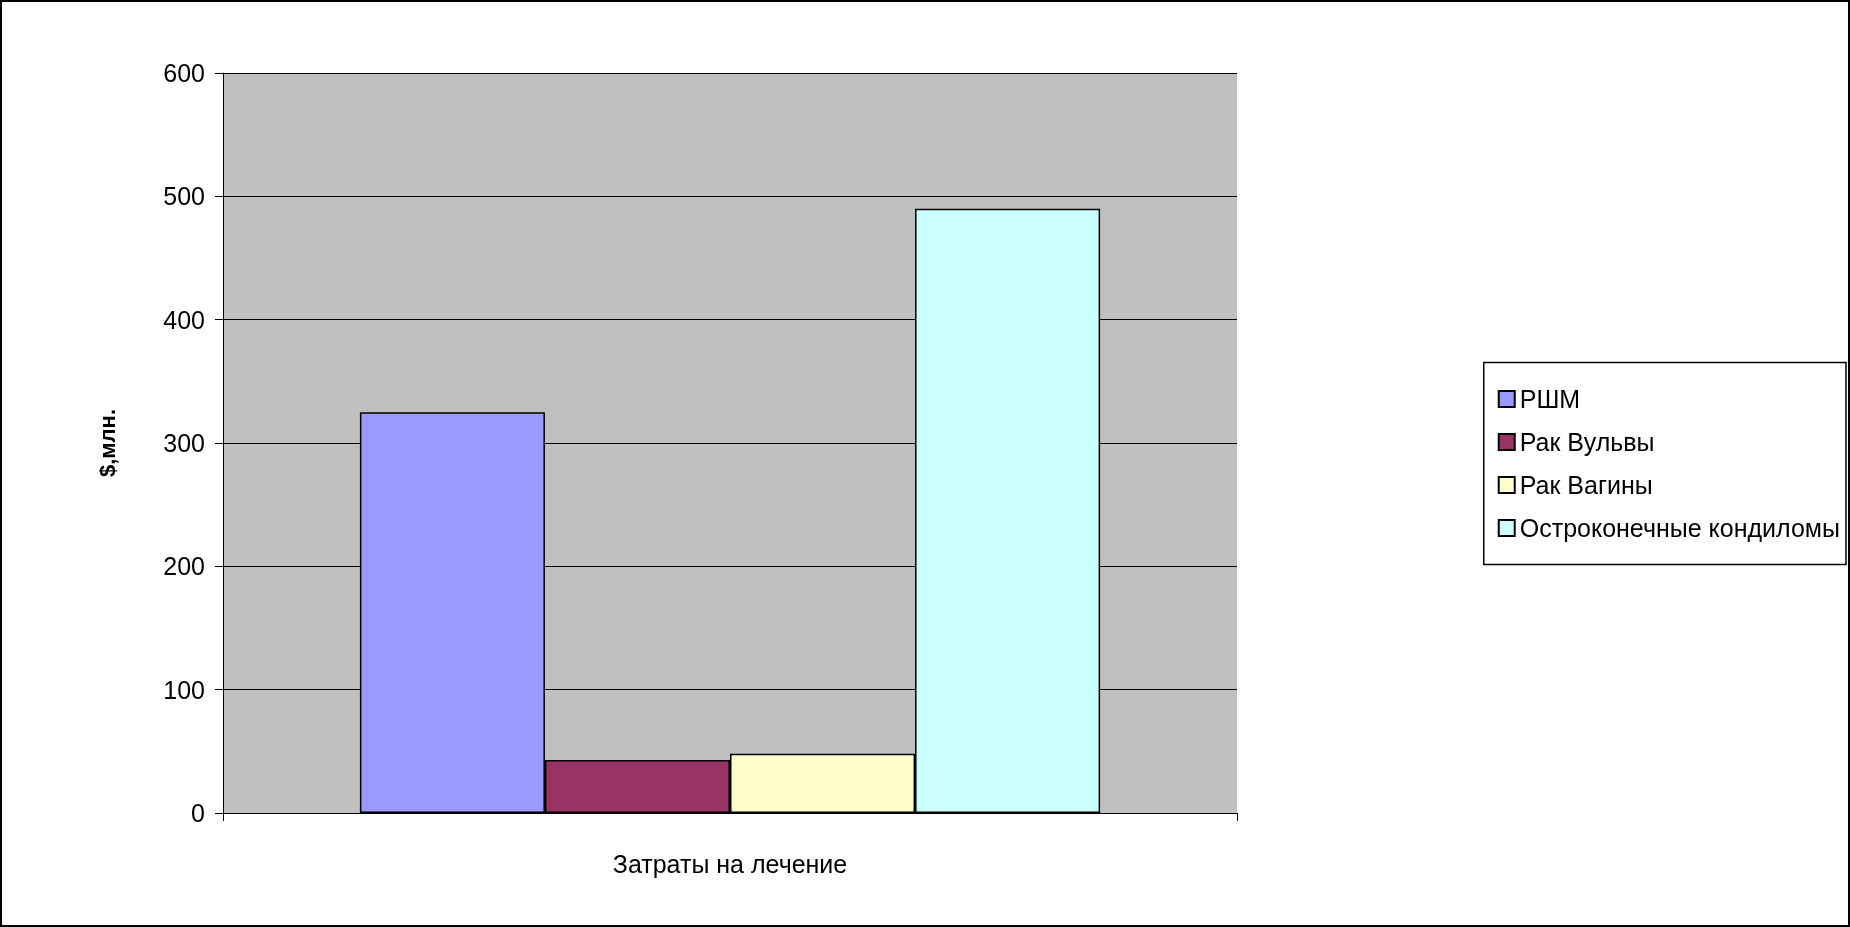  What do you see at coordinates (184, 689) in the screenshot?
I see `y-tick-label: 100` at bounding box center [184, 689].